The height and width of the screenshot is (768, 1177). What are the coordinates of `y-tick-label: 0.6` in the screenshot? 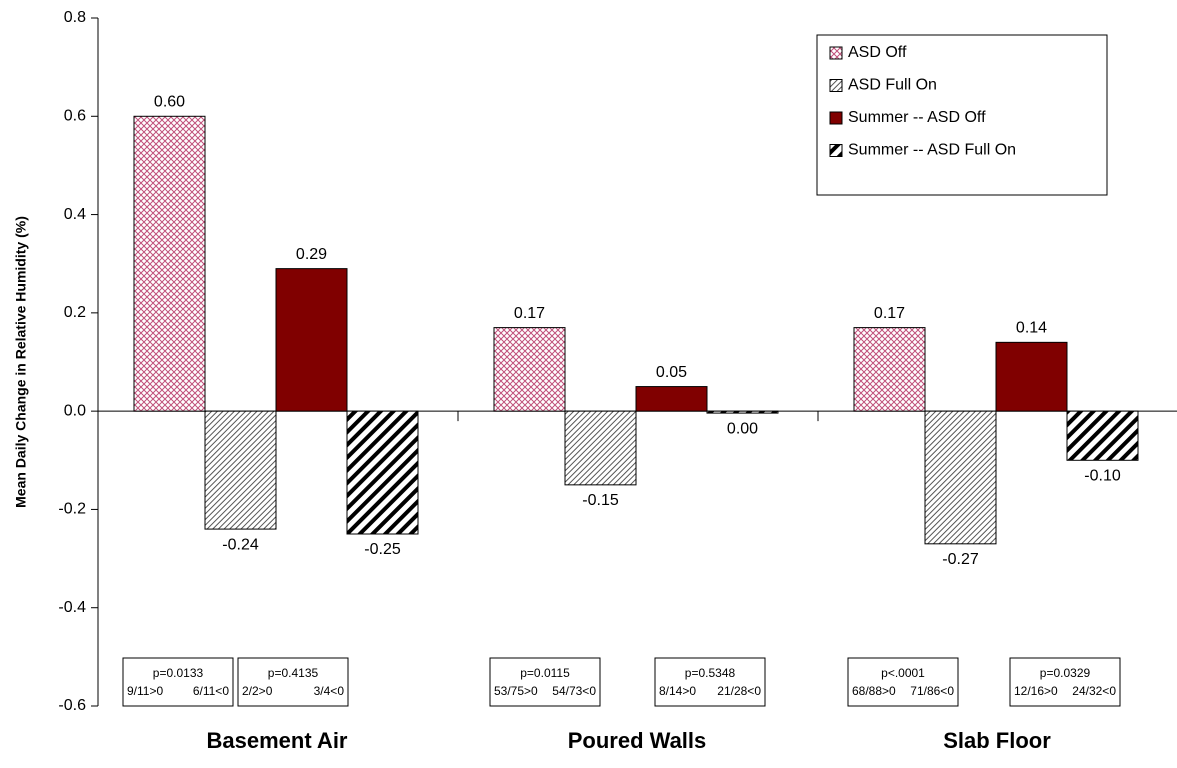 It's located at (75, 116).